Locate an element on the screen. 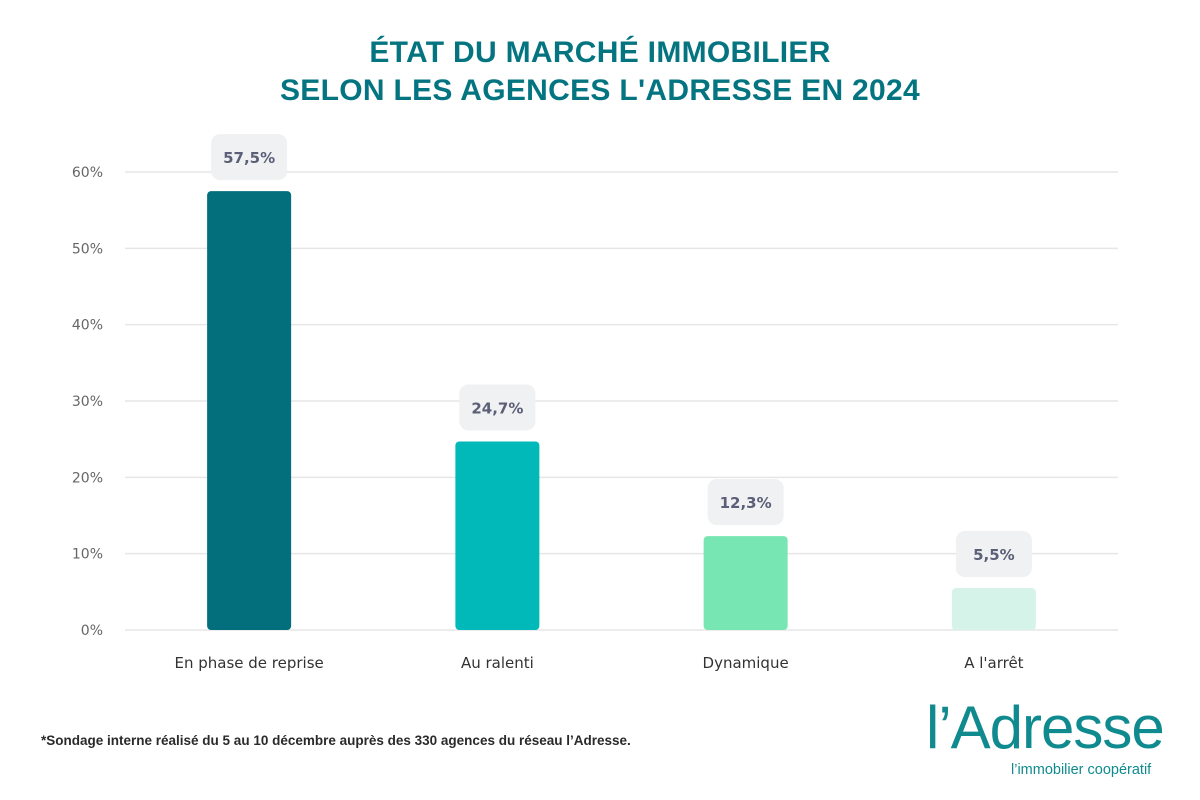  brand-logo: l’Adresse l’immobilier coopératif is located at coordinates (1046, 740).